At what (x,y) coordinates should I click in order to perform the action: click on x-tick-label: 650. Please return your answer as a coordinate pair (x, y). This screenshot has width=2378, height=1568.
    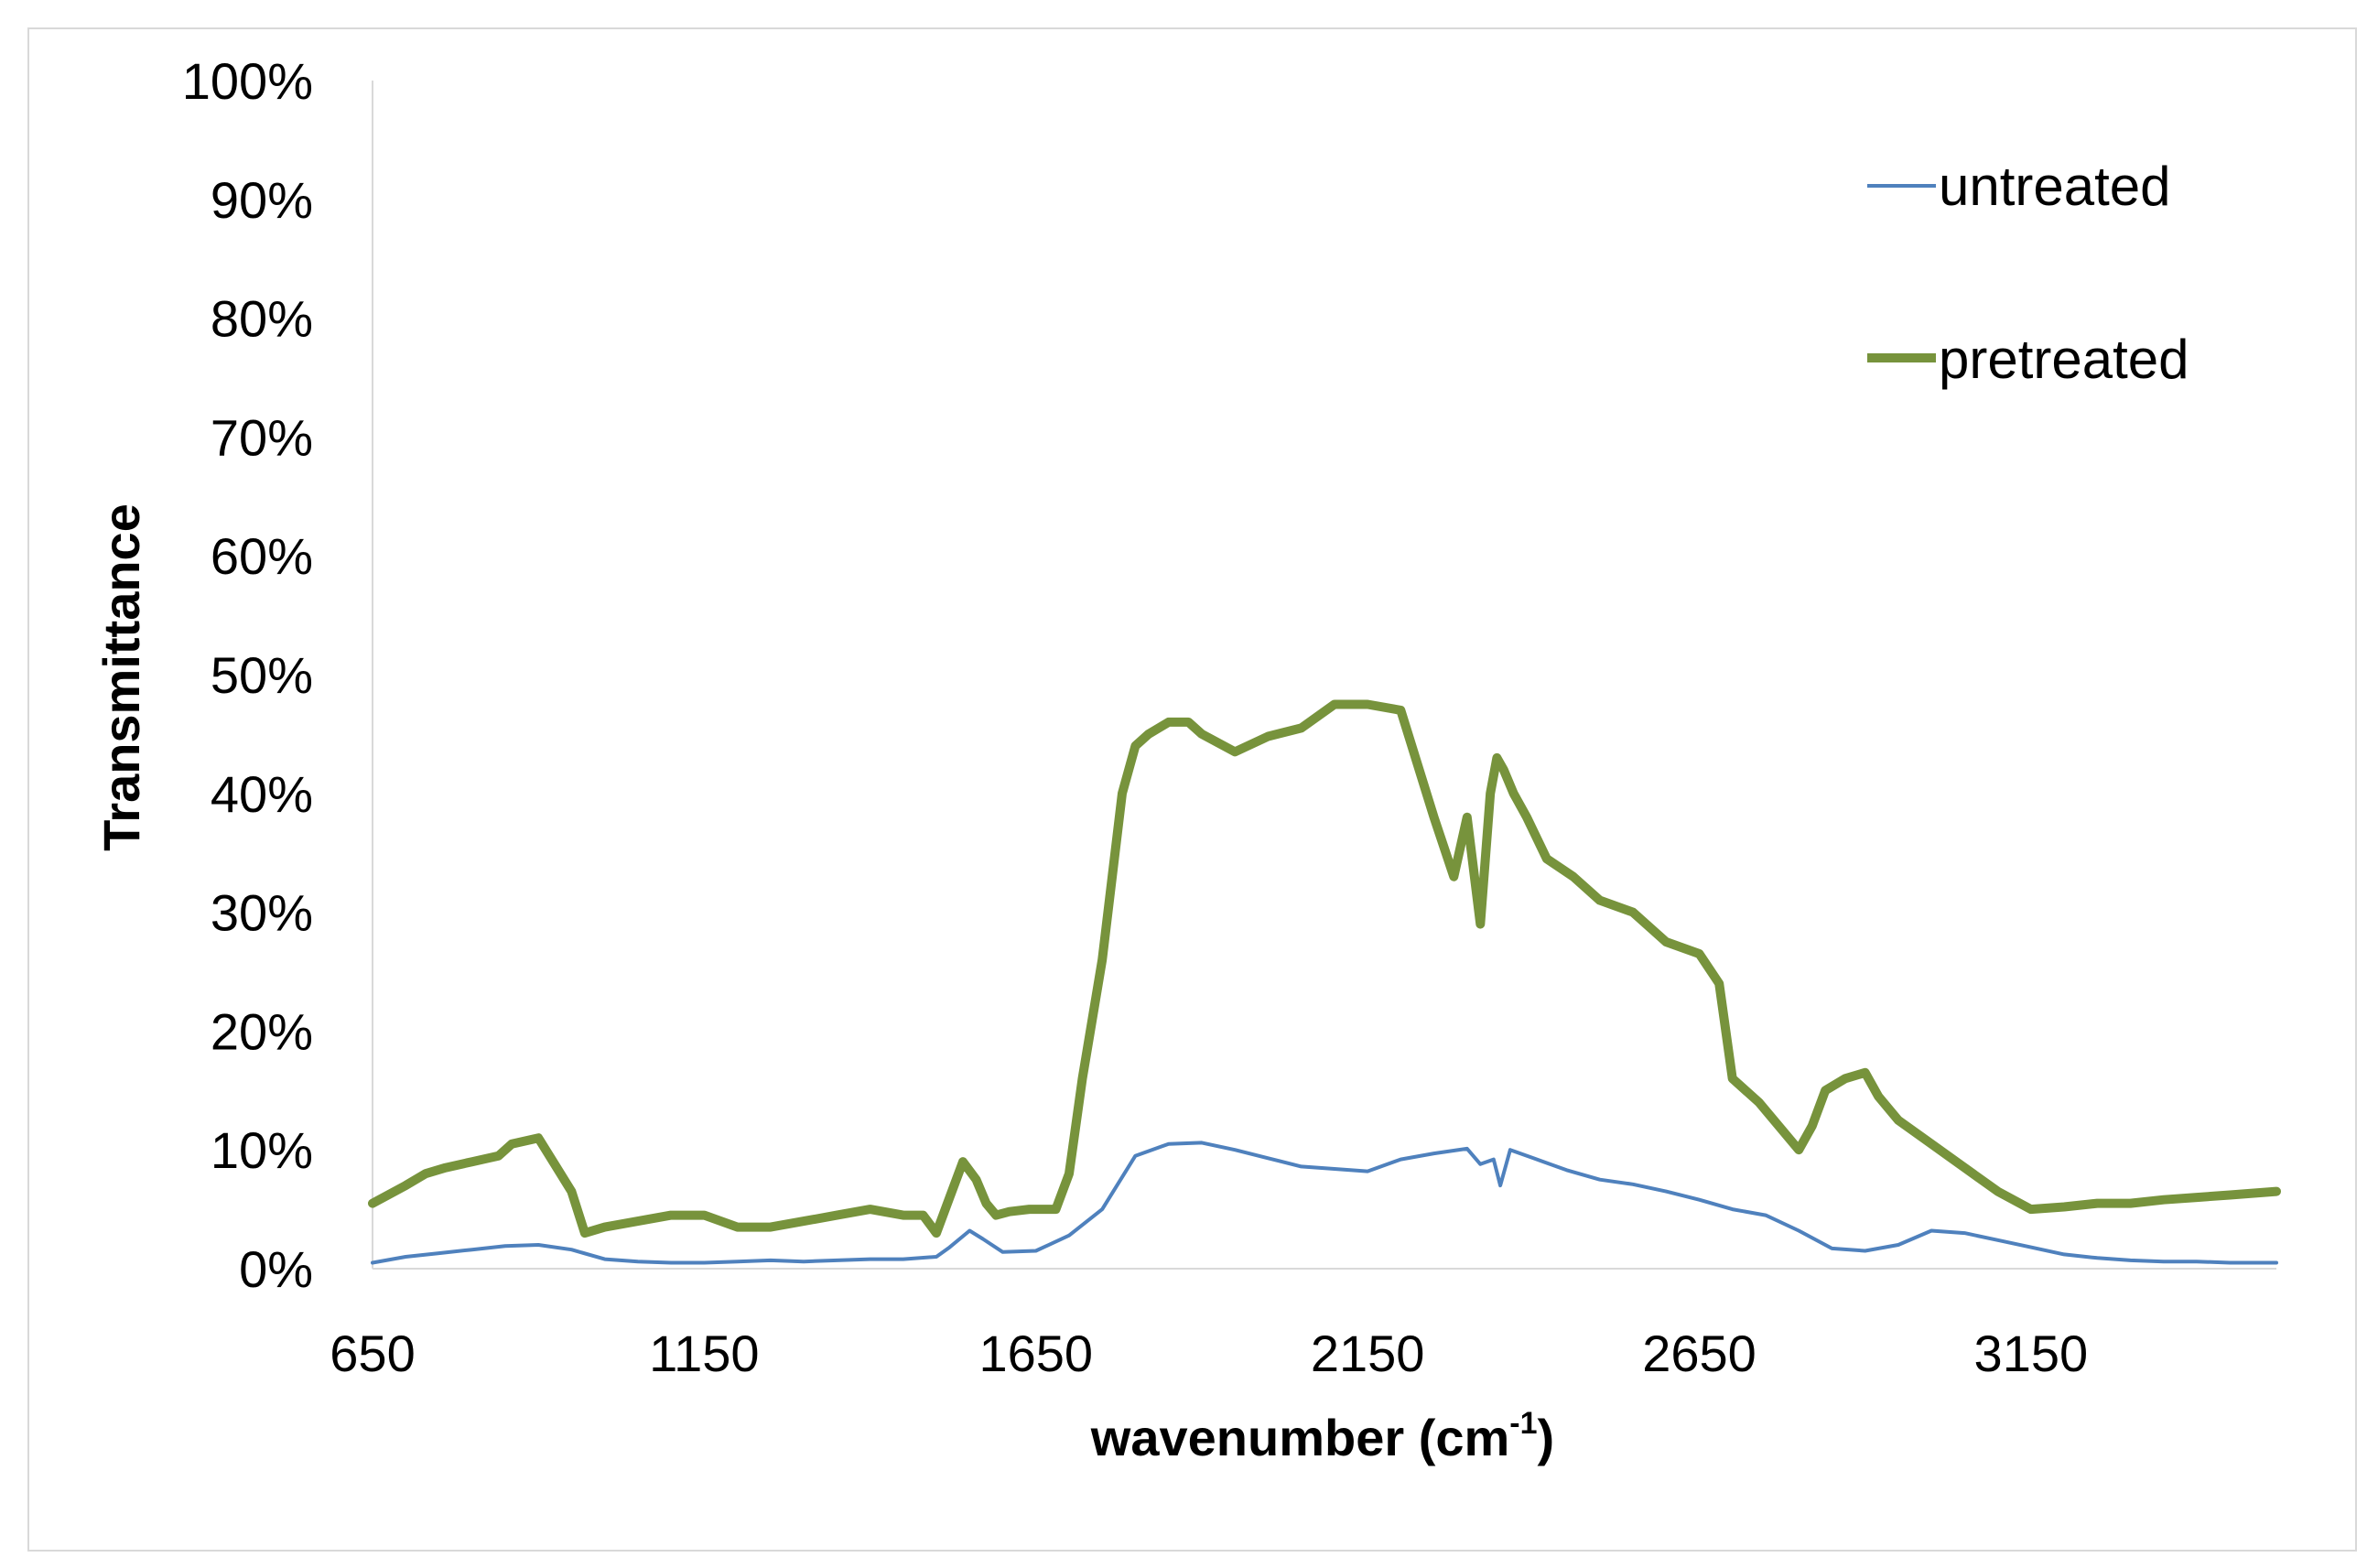
    Looking at the image, I should click on (372, 1354).